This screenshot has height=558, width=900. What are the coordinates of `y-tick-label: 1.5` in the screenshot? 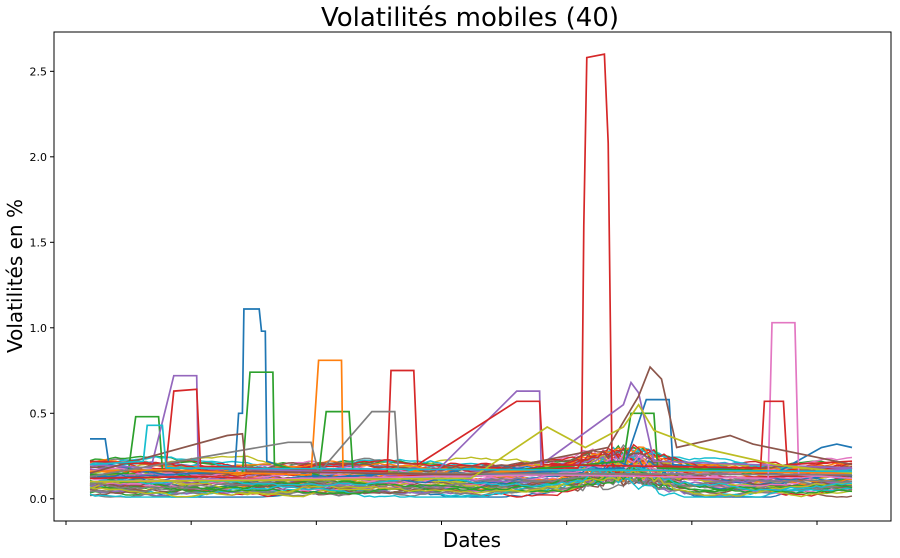 It's located at (39, 242).